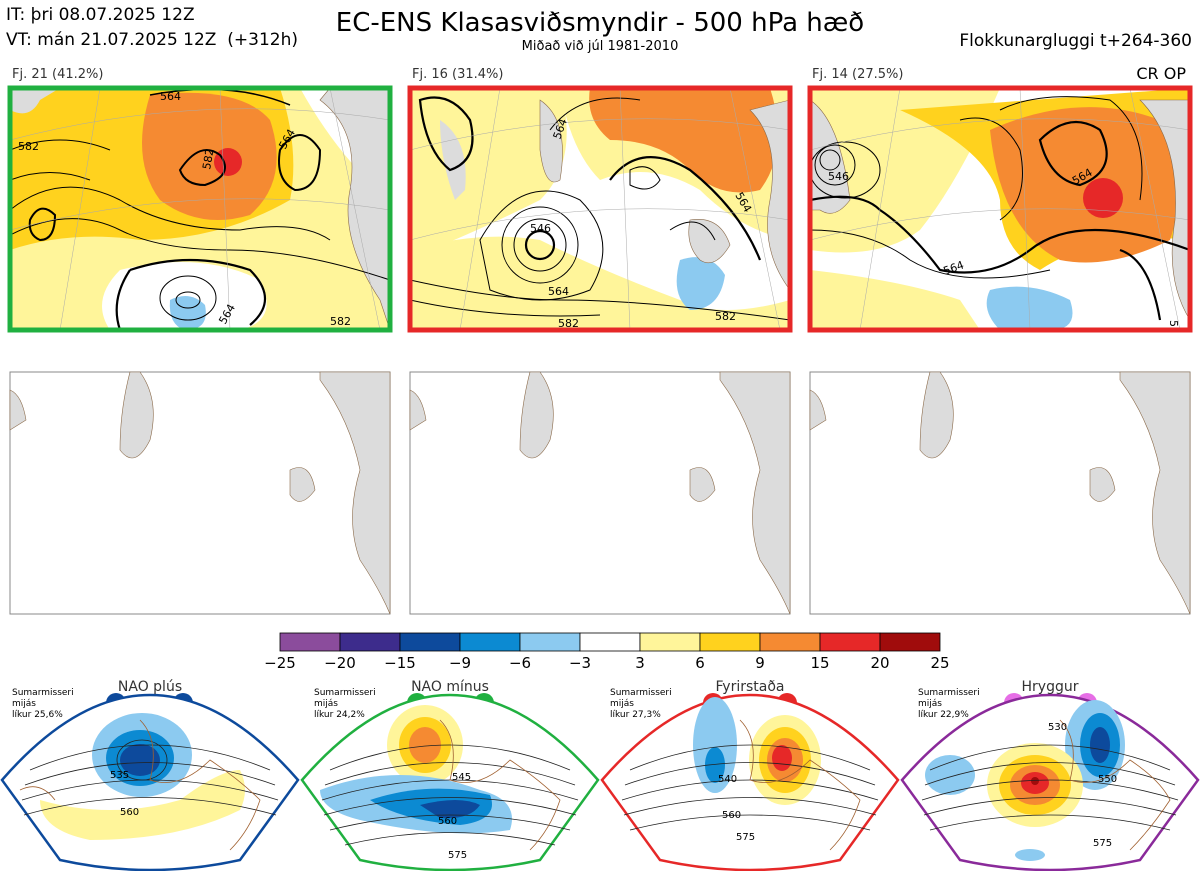  Describe the element at coordinates (43, 693) in the screenshot. I see `regime-1-season: Sumarmisseri` at that location.